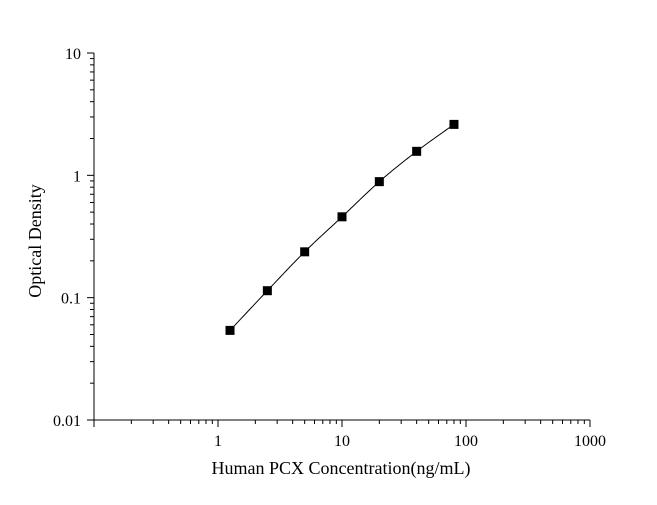  What do you see at coordinates (466, 441) in the screenshot?
I see `x-tick-label: 100` at bounding box center [466, 441].